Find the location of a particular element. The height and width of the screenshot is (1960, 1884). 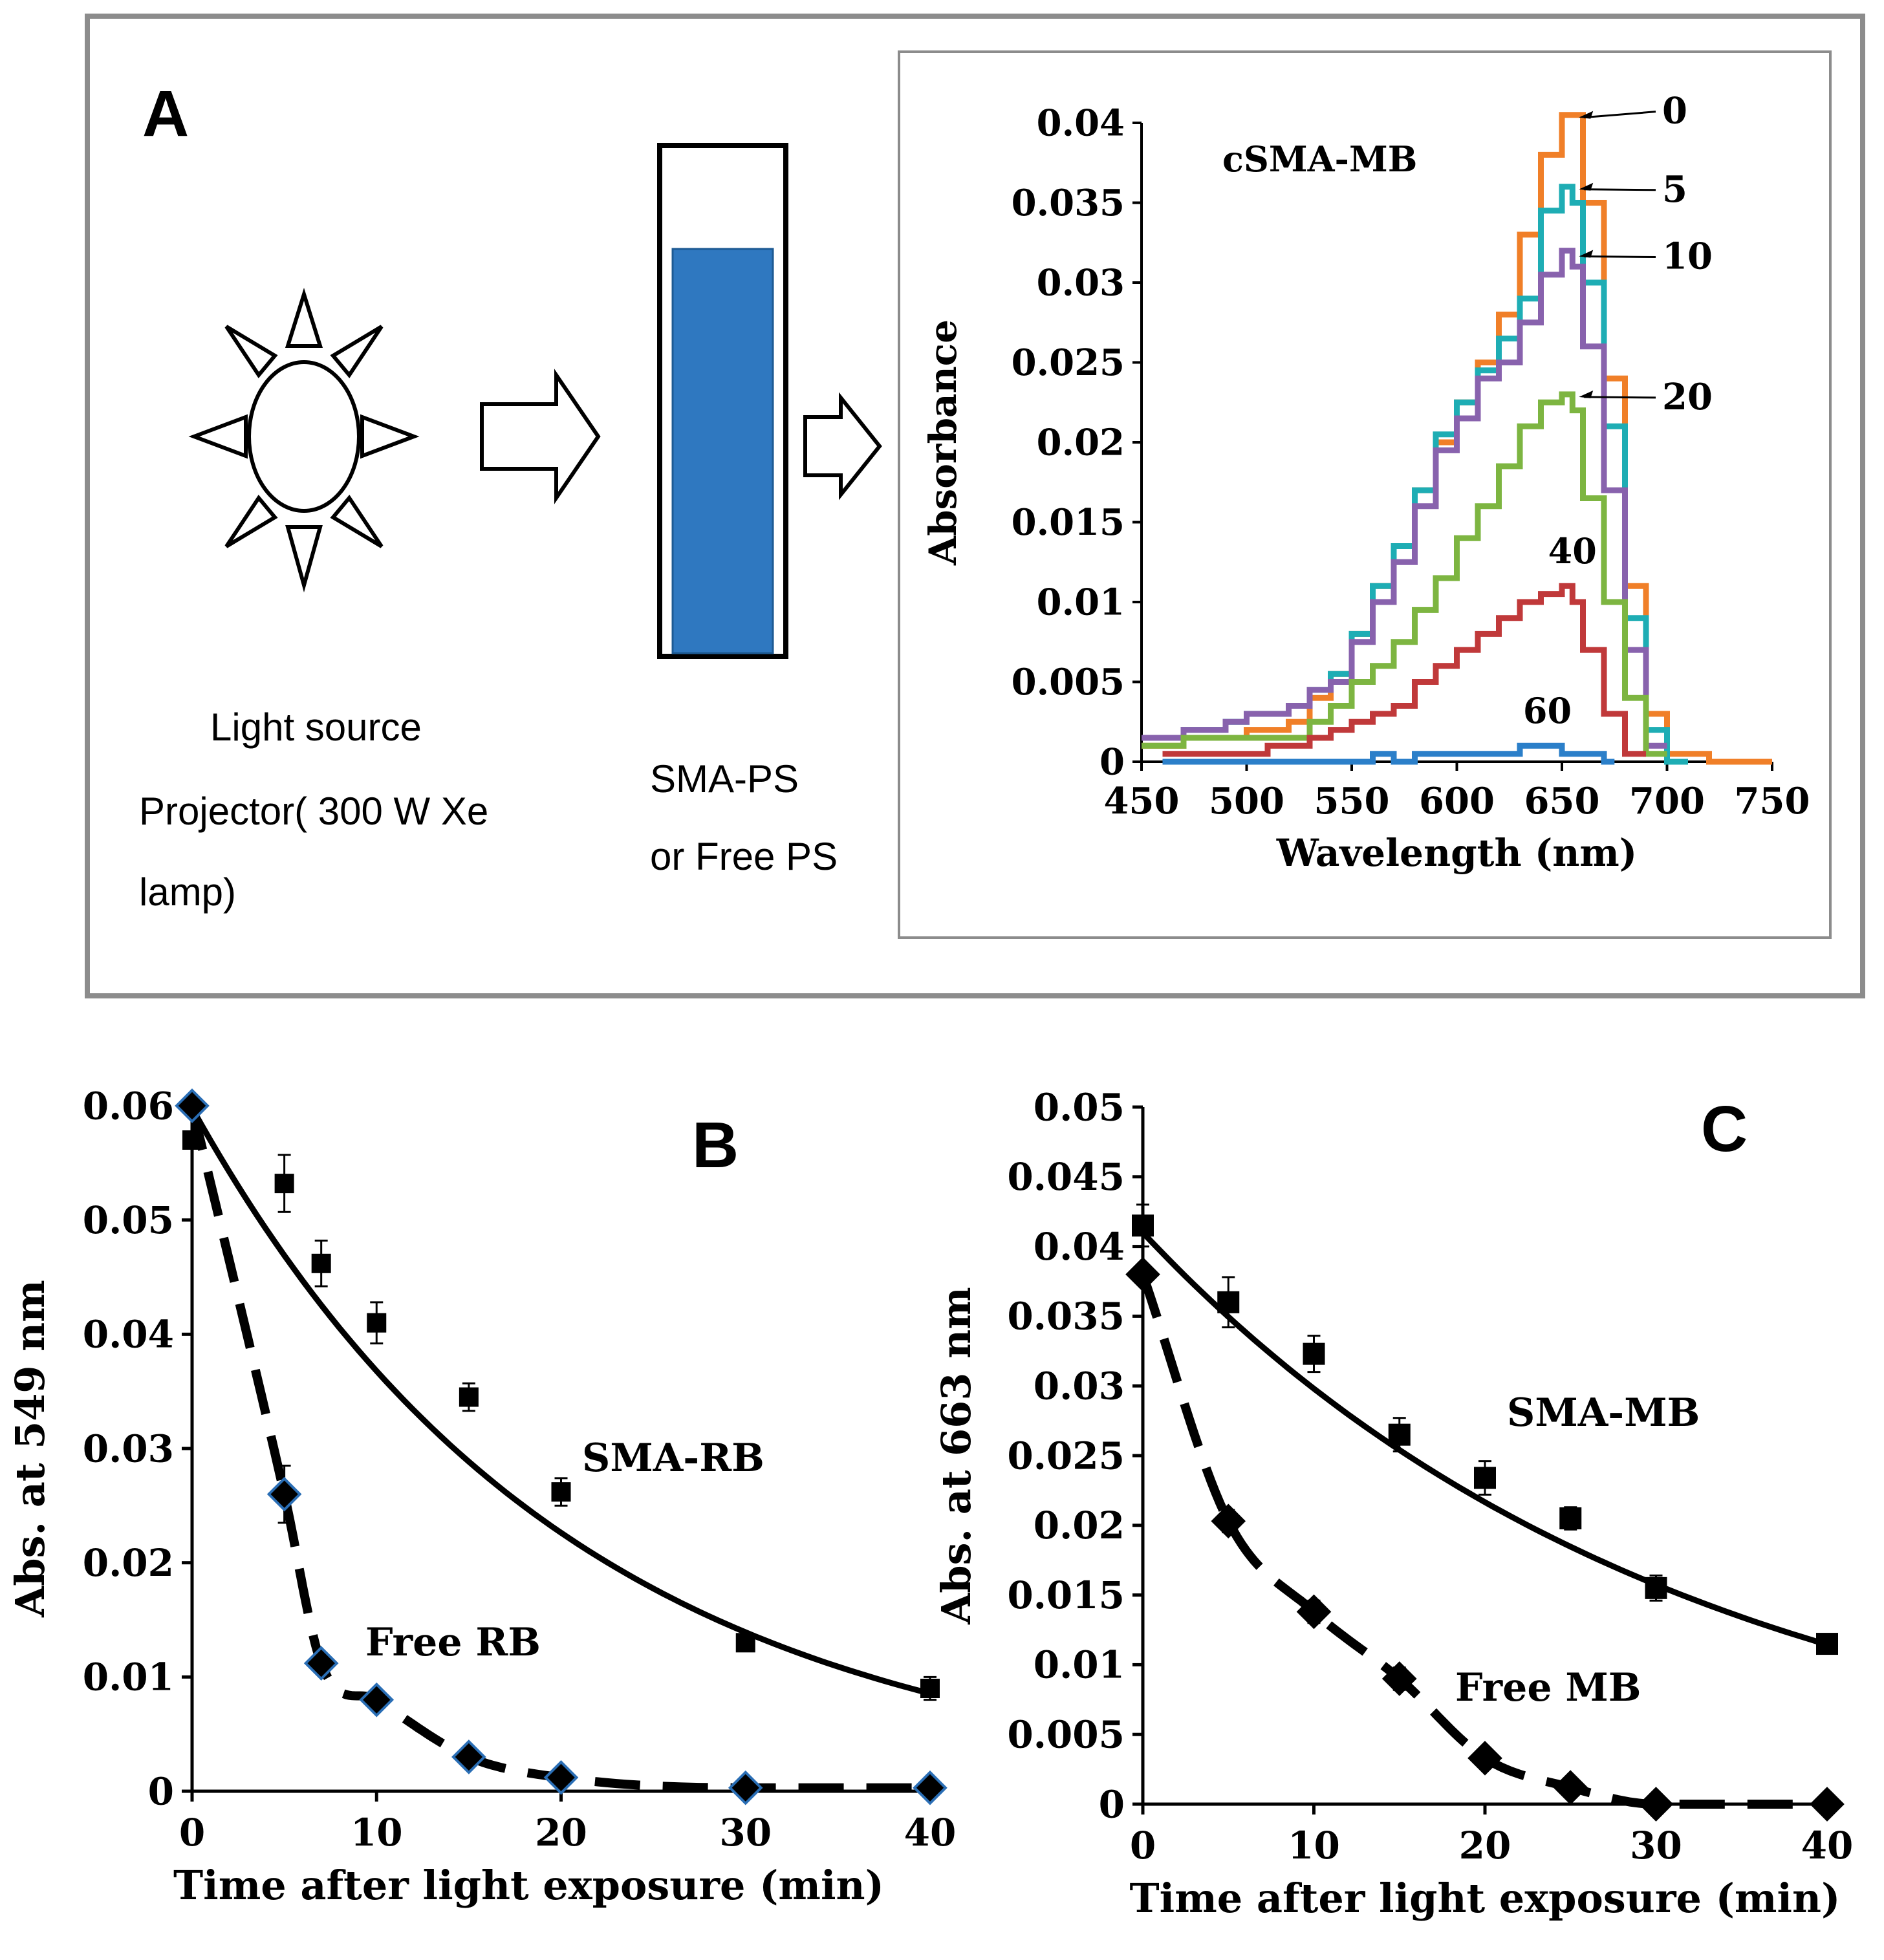

series-label: Free RB is located at coordinates (453, 1642).